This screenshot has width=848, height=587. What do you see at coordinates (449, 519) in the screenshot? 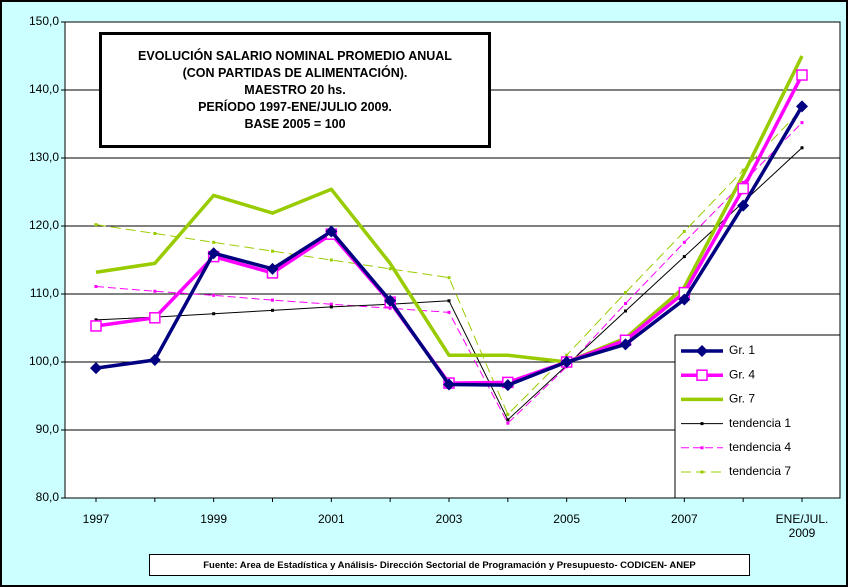
I see `x-tick-label: 2003` at bounding box center [449, 519].